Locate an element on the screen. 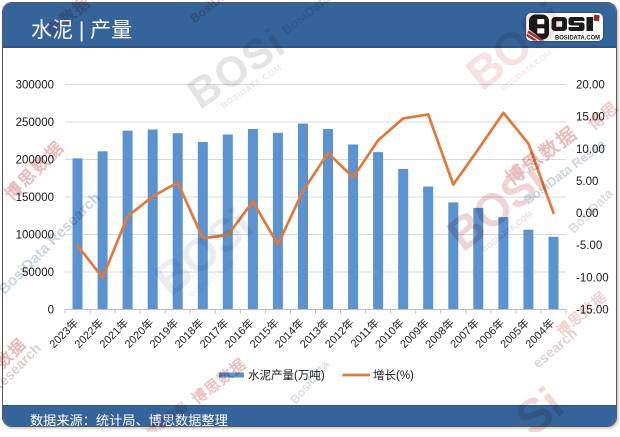 Image resolution: width=620 pixels, height=437 pixels. svg-text: 2004年 is located at coordinates (539, 333).